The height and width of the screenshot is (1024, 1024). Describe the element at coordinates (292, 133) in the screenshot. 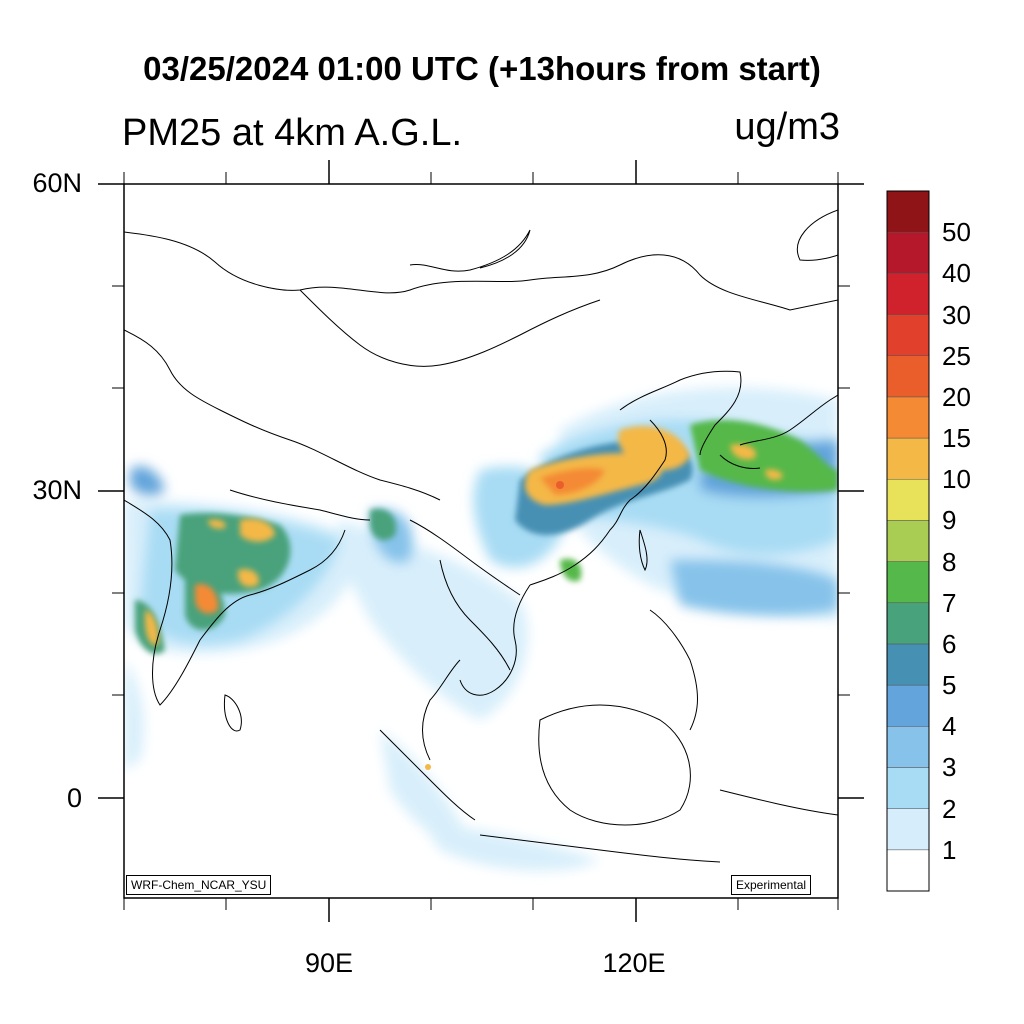

I see `variable-subtitle: PM25 at 4km A.G.L.` at that location.